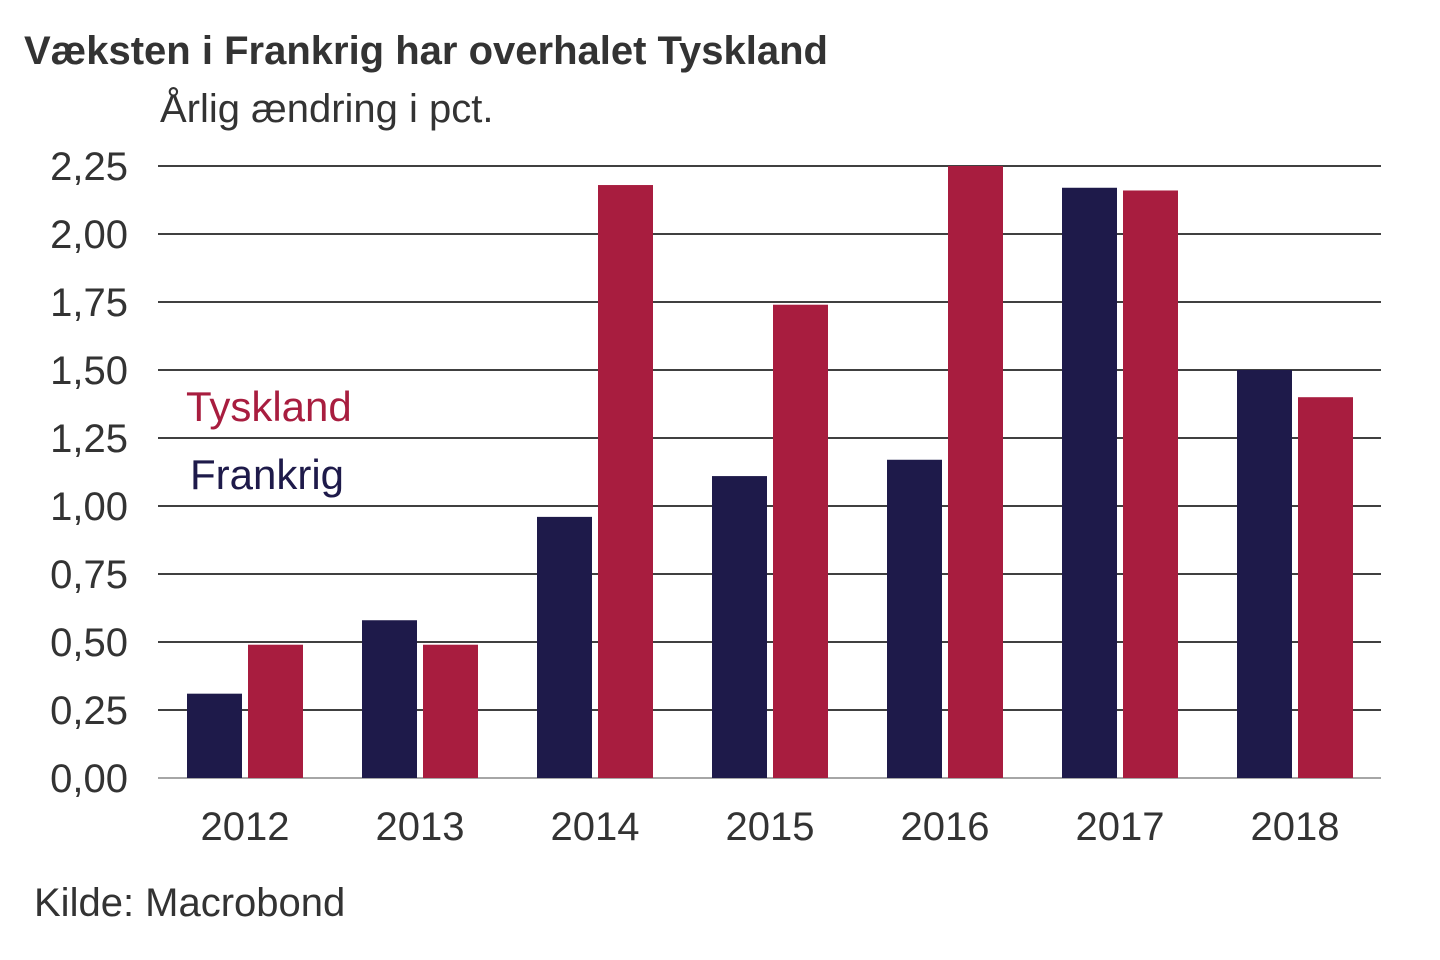  I want to click on bar-tyskland-2013, so click(450, 711).